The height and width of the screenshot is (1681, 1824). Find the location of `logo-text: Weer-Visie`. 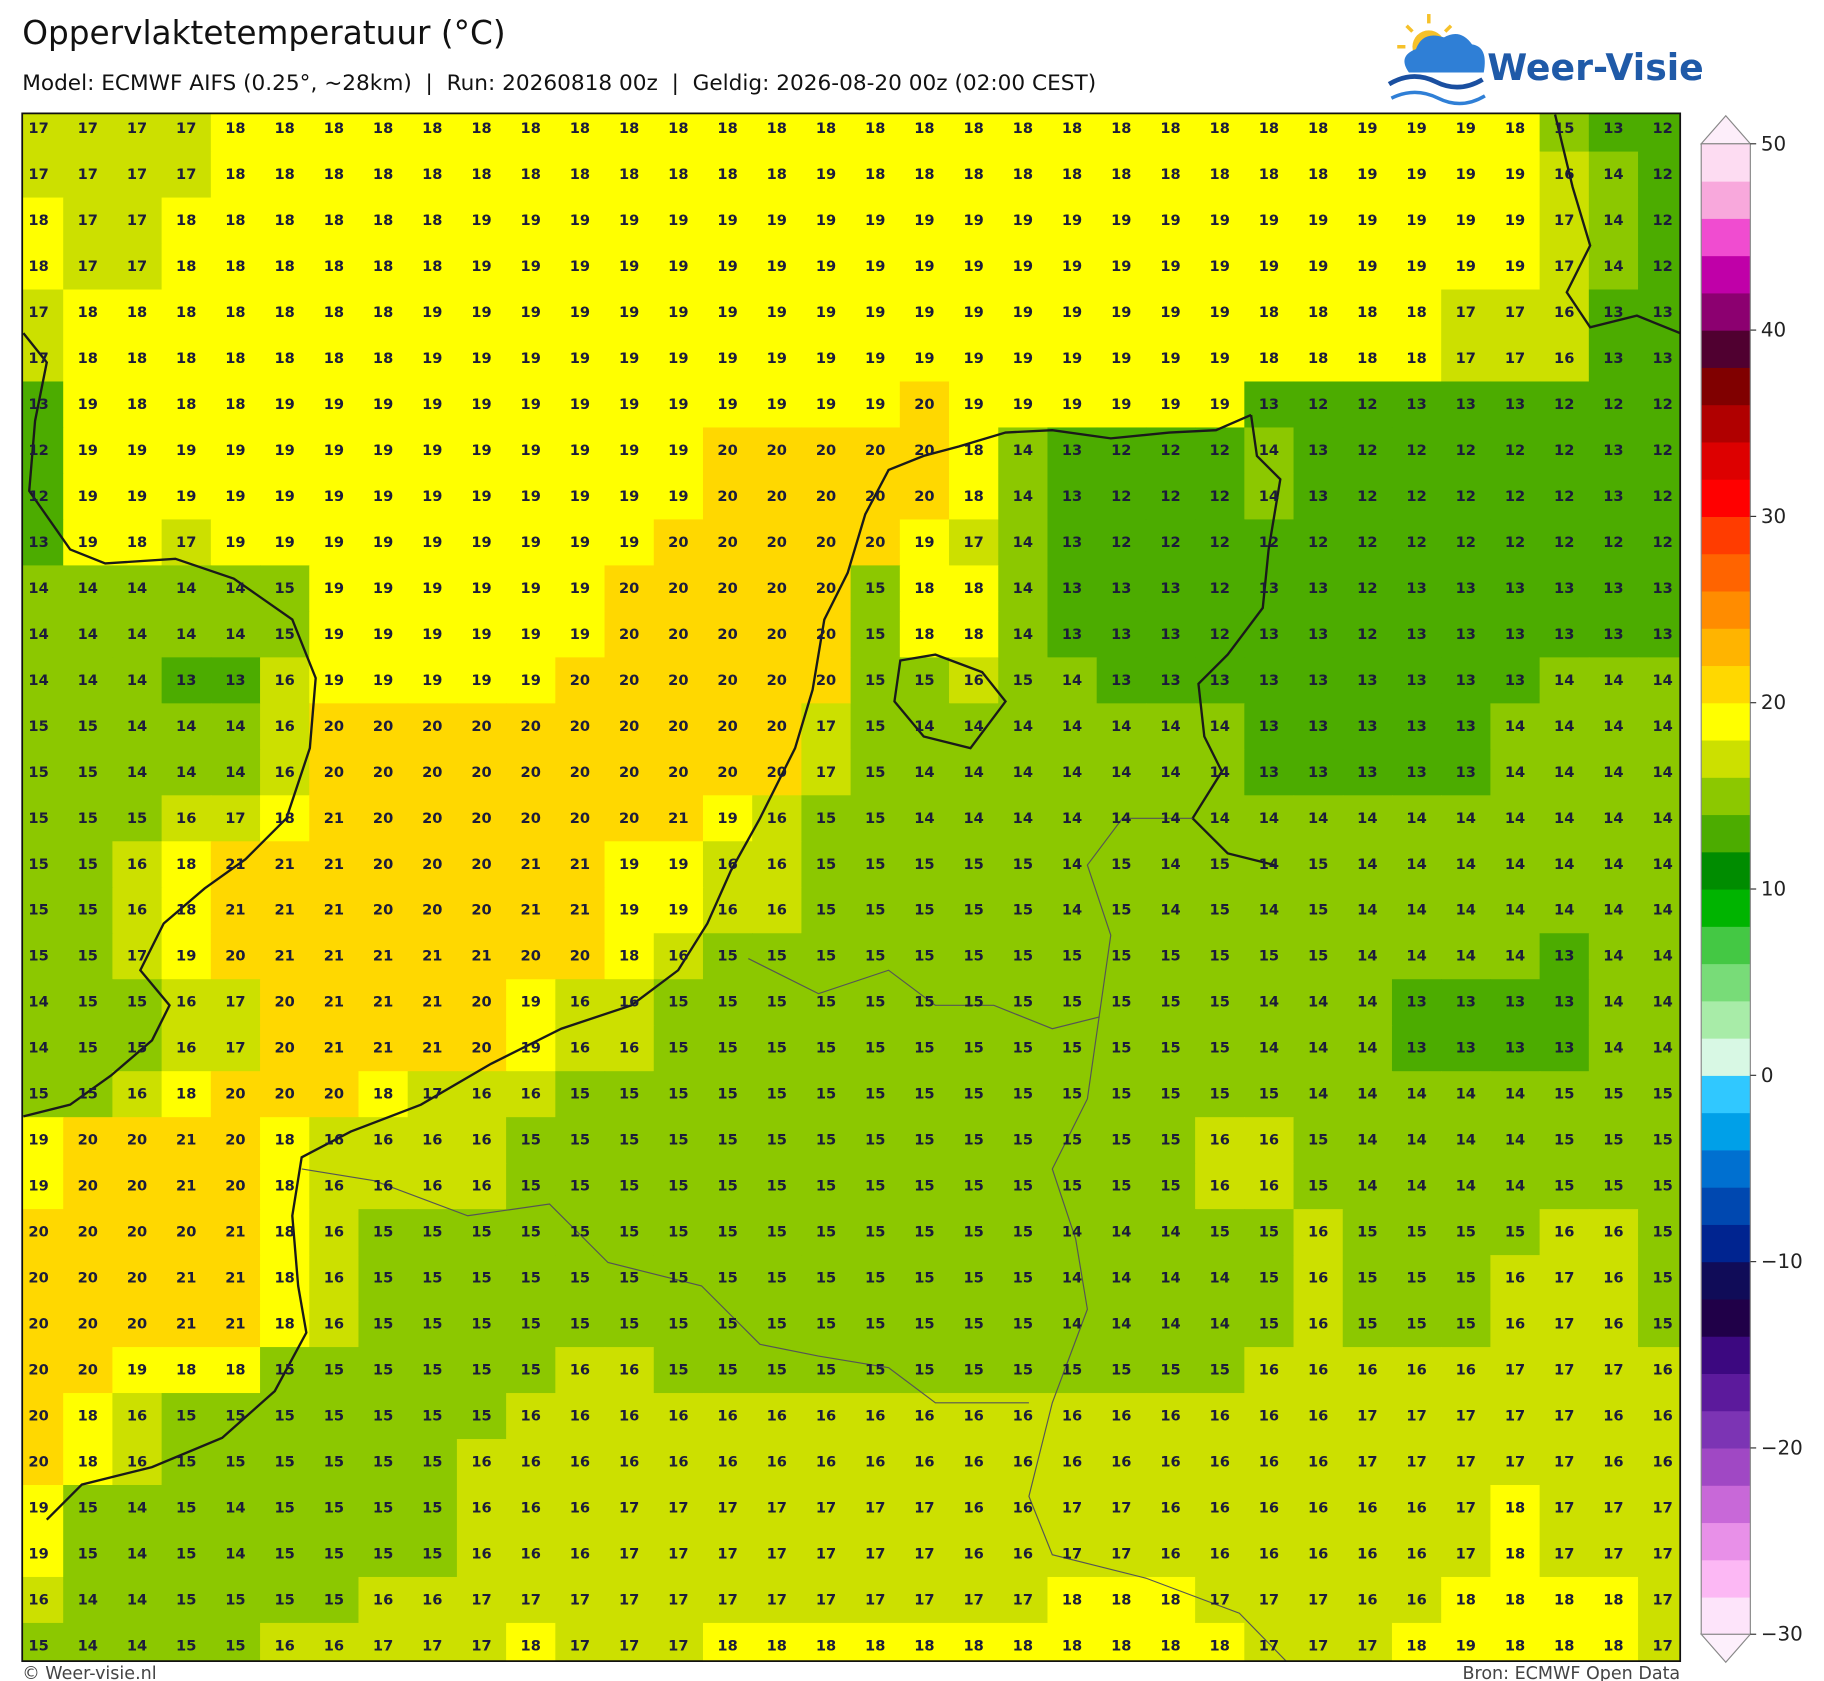

logo-text: Weer-Visie is located at coordinates (1595, 67).